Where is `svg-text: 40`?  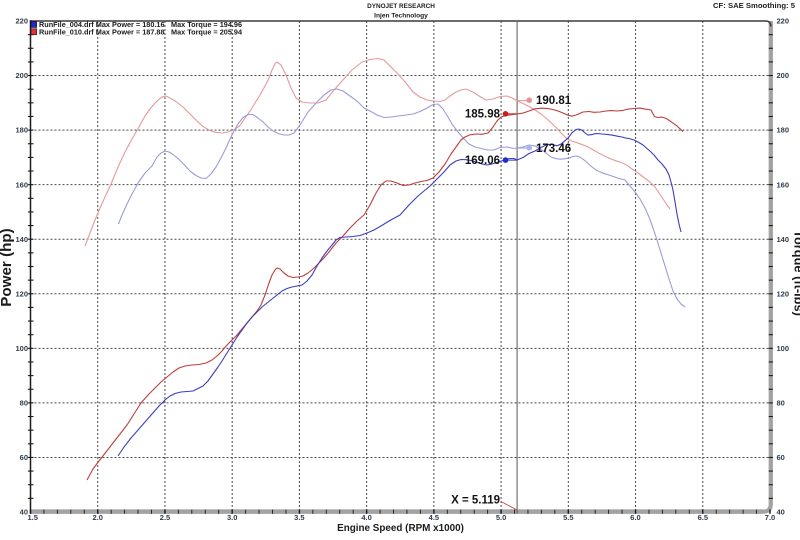 svg-text: 40 is located at coordinates (781, 512).